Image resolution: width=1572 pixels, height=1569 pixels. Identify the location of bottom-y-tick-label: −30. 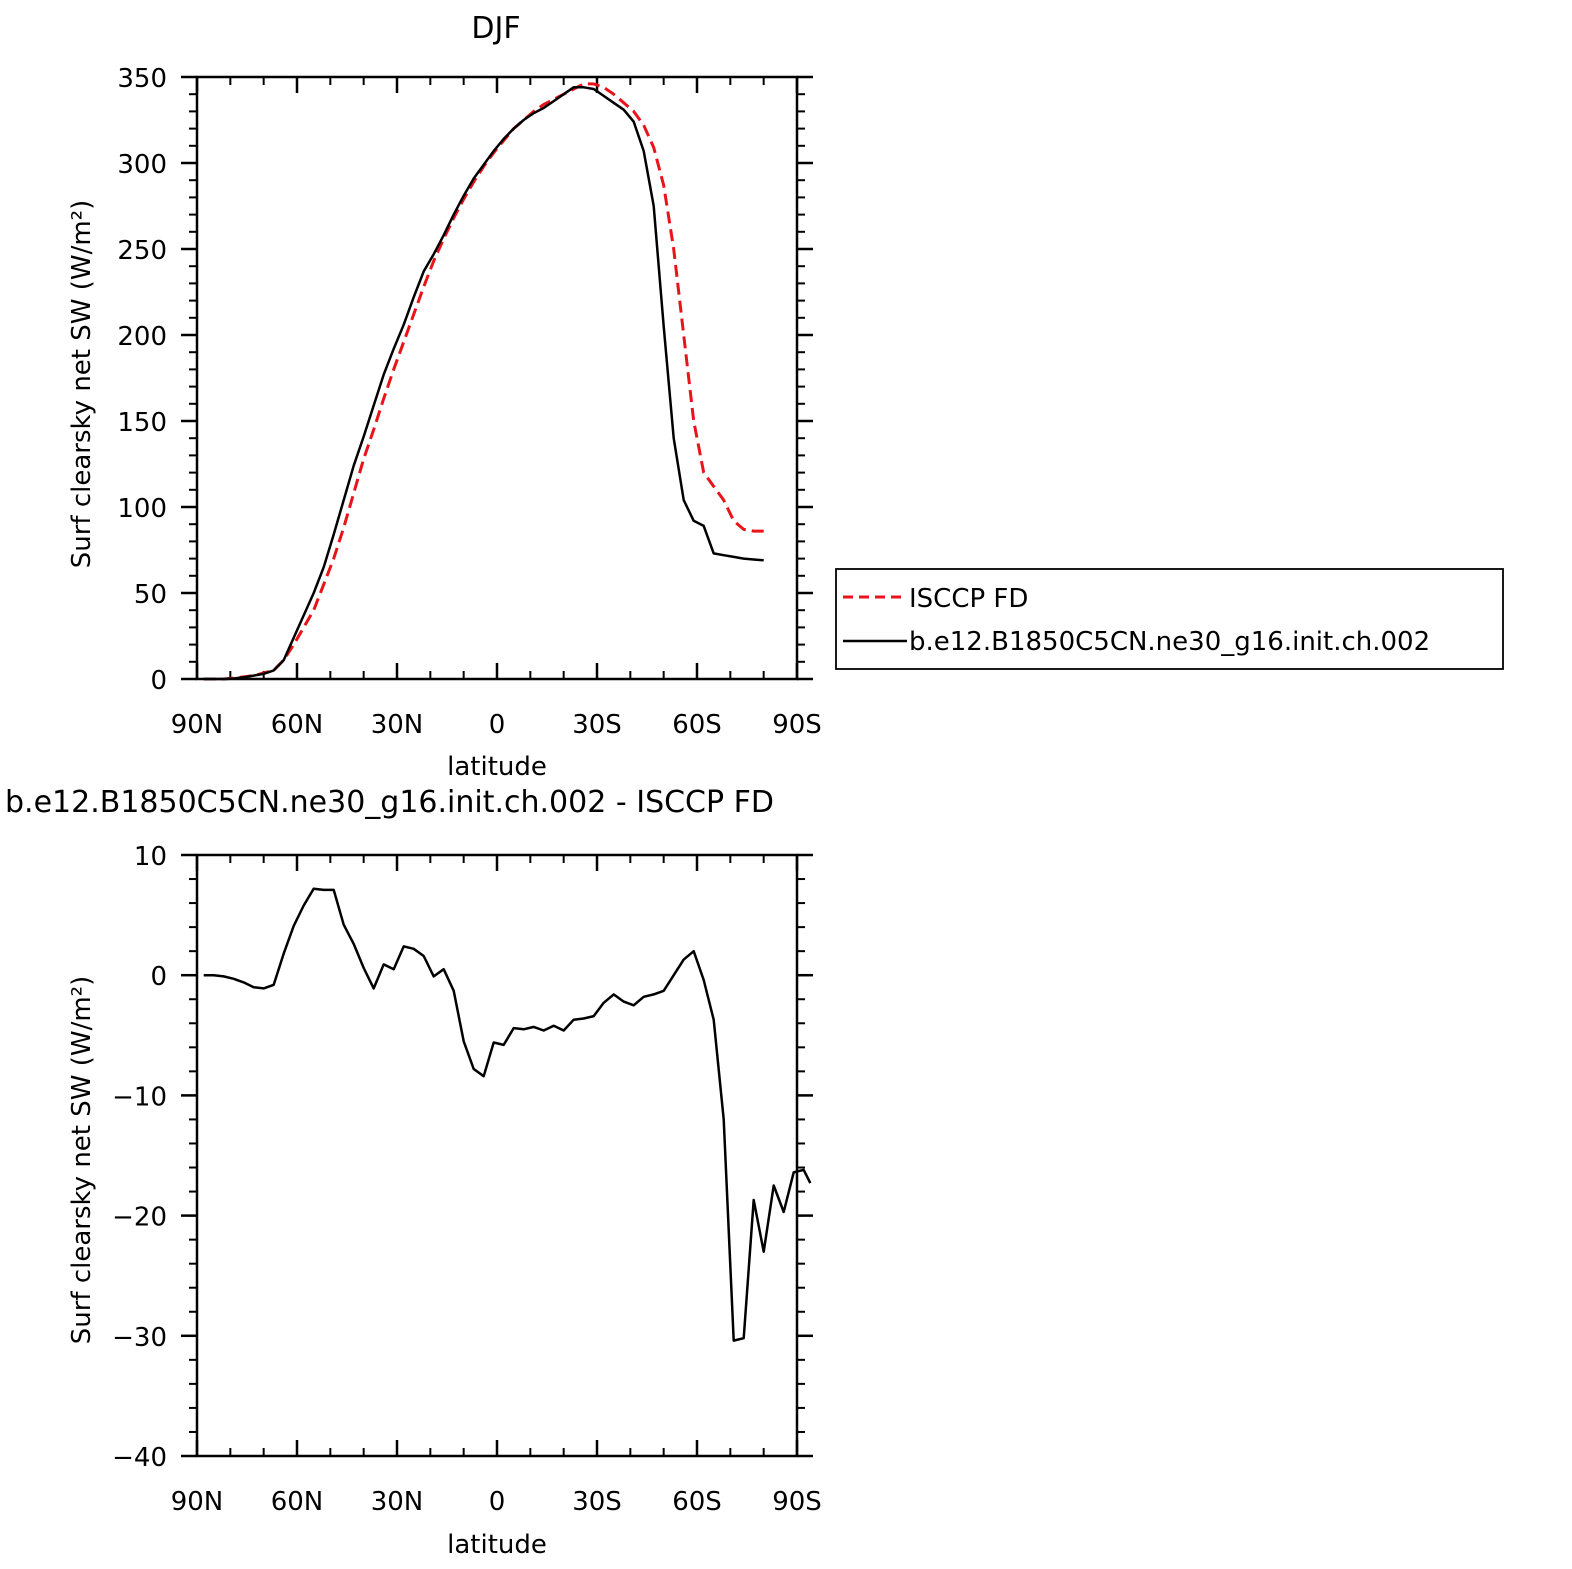
(139, 1338).